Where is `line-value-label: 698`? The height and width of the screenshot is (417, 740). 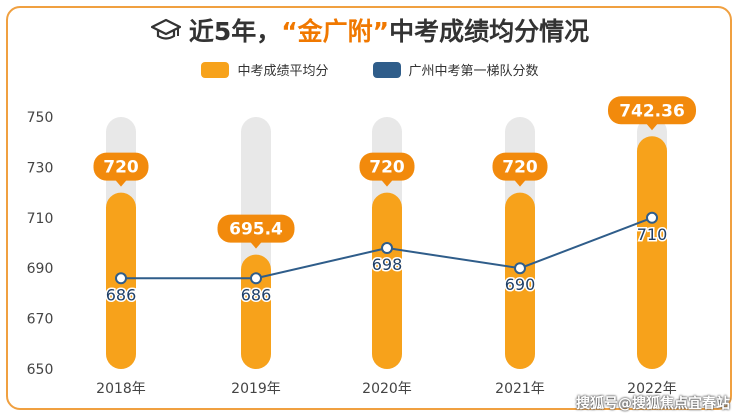 line-value-label: 698 is located at coordinates (387, 264).